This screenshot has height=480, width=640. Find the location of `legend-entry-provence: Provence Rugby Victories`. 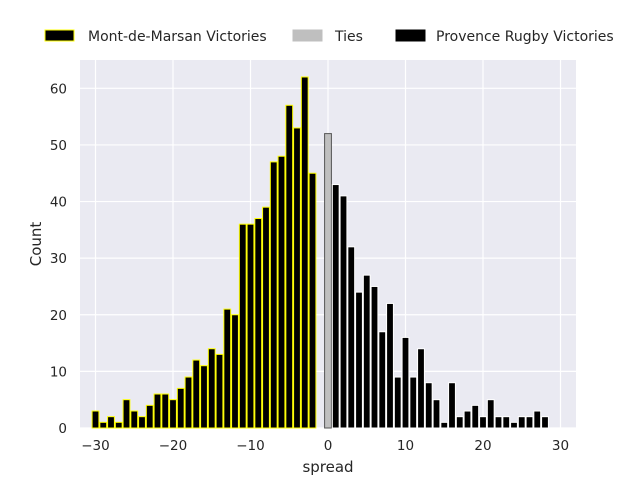

legend-entry-provence: Provence Rugby Victories is located at coordinates (504, 37).